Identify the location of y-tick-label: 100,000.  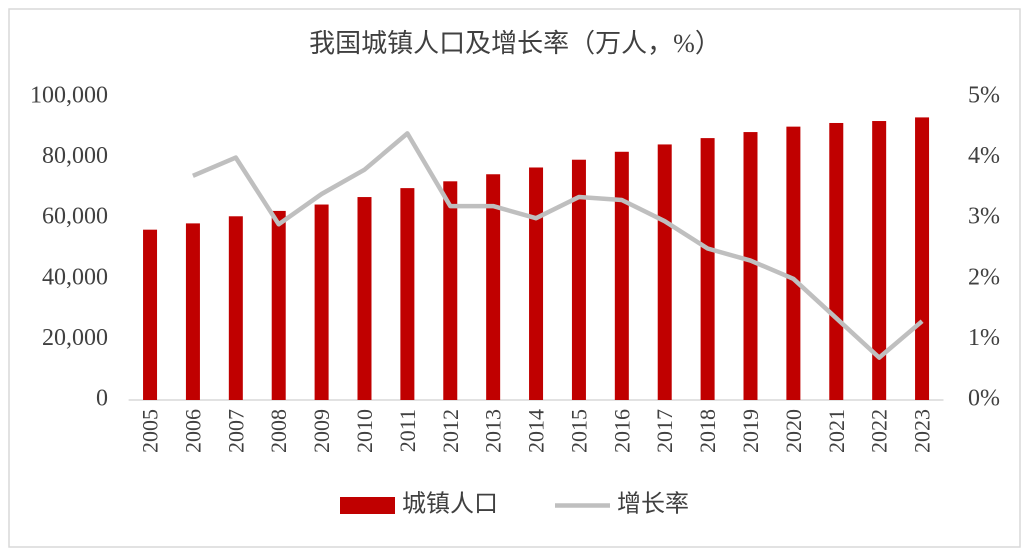
(69, 96).